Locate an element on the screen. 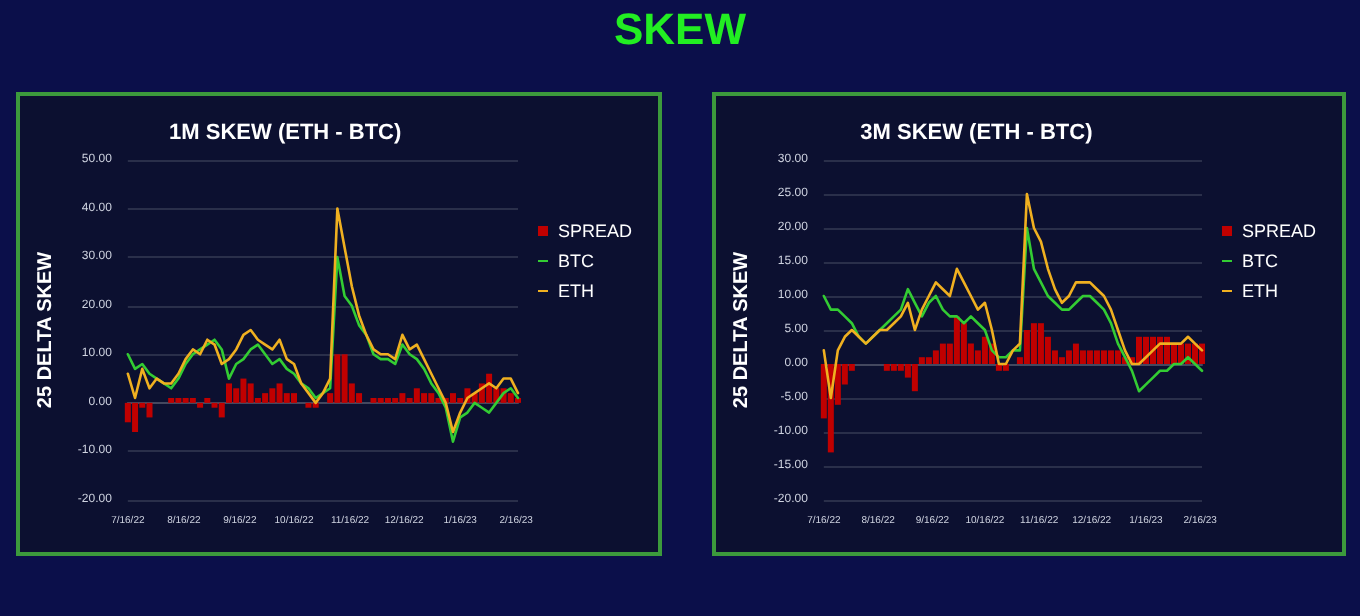 The width and height of the screenshot is (1360, 616). chart-title: 1M SKEW (ETH - BTC) is located at coordinates (285, 133).